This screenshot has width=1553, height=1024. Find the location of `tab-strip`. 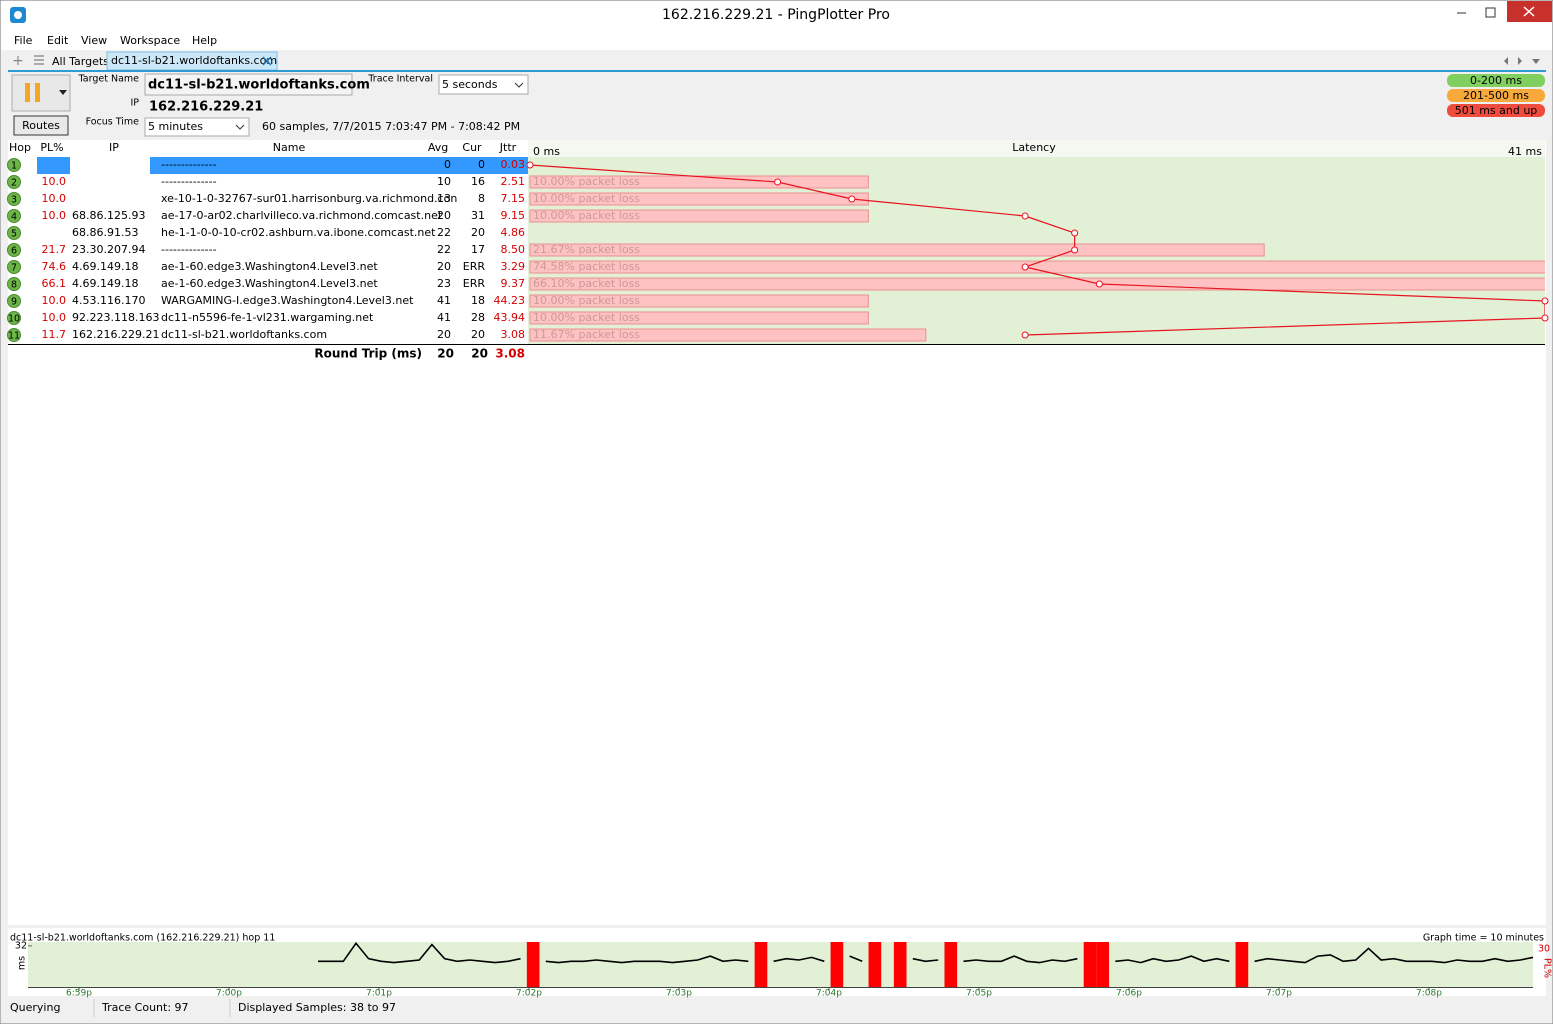

tab-strip is located at coordinates (776, 60).